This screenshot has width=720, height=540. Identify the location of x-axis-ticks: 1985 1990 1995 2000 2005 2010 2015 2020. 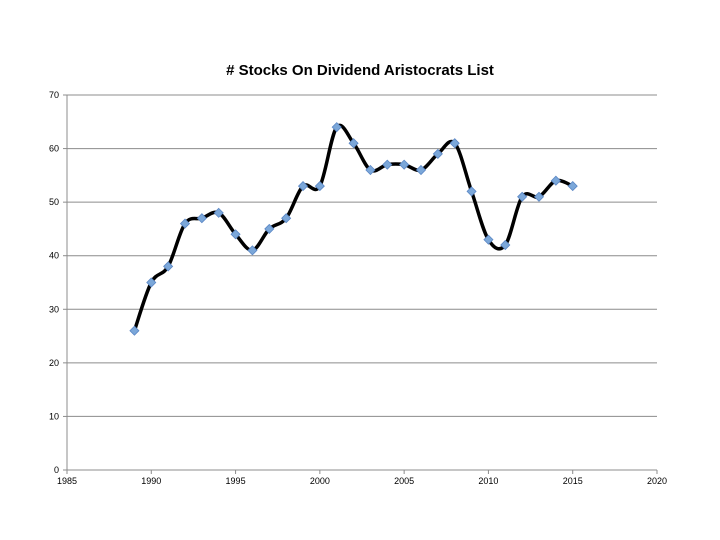
(362, 478).